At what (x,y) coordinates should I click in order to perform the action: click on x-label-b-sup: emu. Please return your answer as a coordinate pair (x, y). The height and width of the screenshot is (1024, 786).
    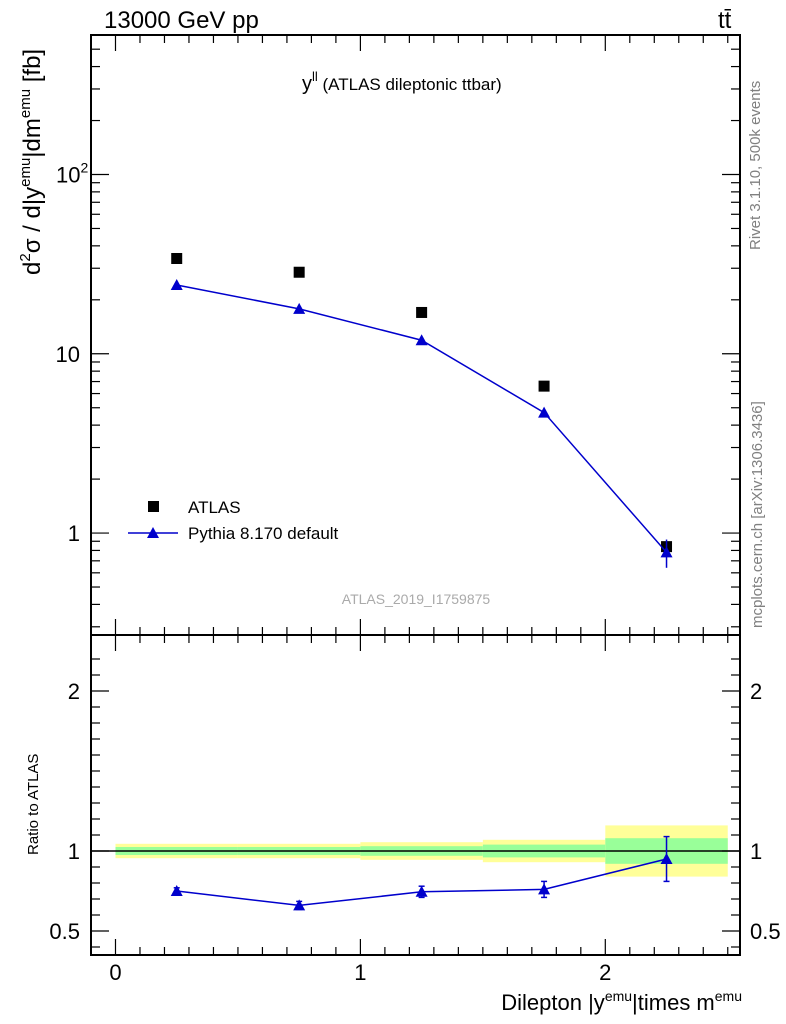
    Looking at the image, I should click on (728, 996).